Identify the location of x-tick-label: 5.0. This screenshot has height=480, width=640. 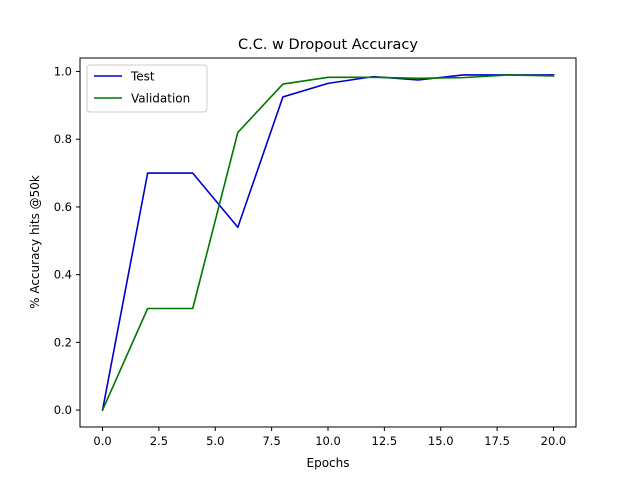
(215, 441).